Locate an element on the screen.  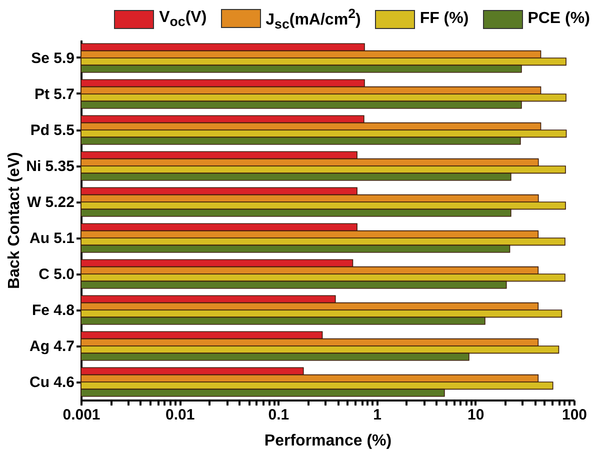
x-tick-label: 10 is located at coordinates (476, 415).